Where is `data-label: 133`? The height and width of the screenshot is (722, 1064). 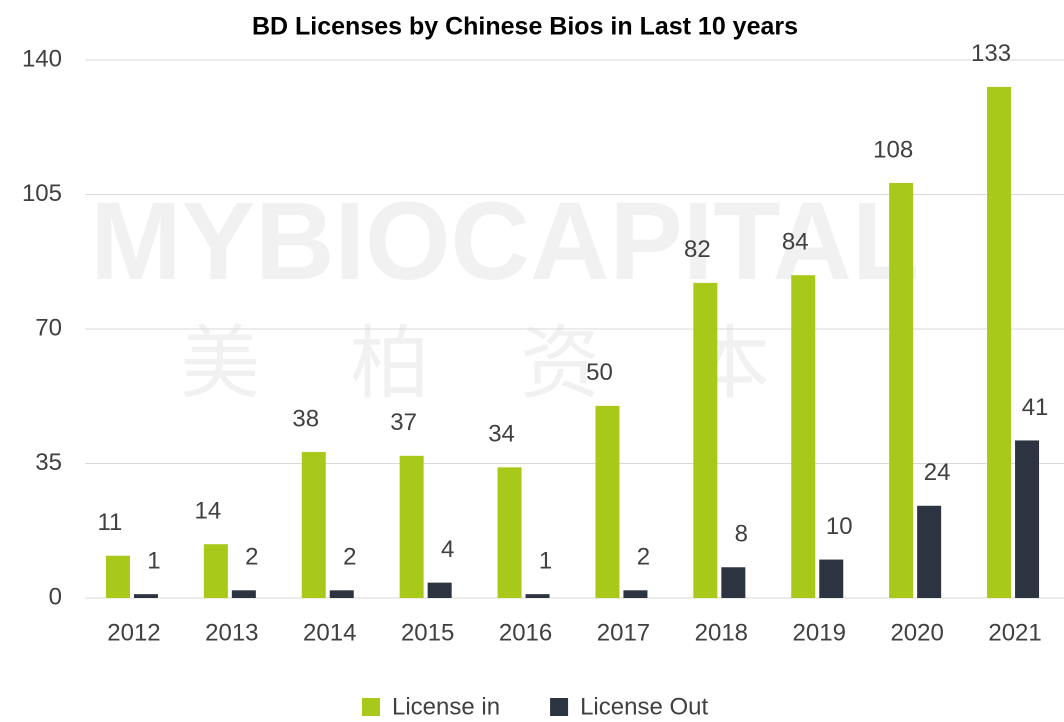
data-label: 133 is located at coordinates (991, 53).